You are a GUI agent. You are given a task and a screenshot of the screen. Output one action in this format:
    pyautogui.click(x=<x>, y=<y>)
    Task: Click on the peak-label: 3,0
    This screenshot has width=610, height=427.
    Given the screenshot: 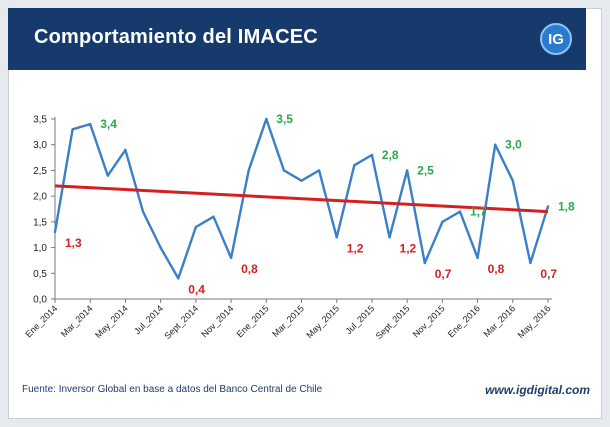 What is the action you would take?
    pyautogui.click(x=513, y=145)
    